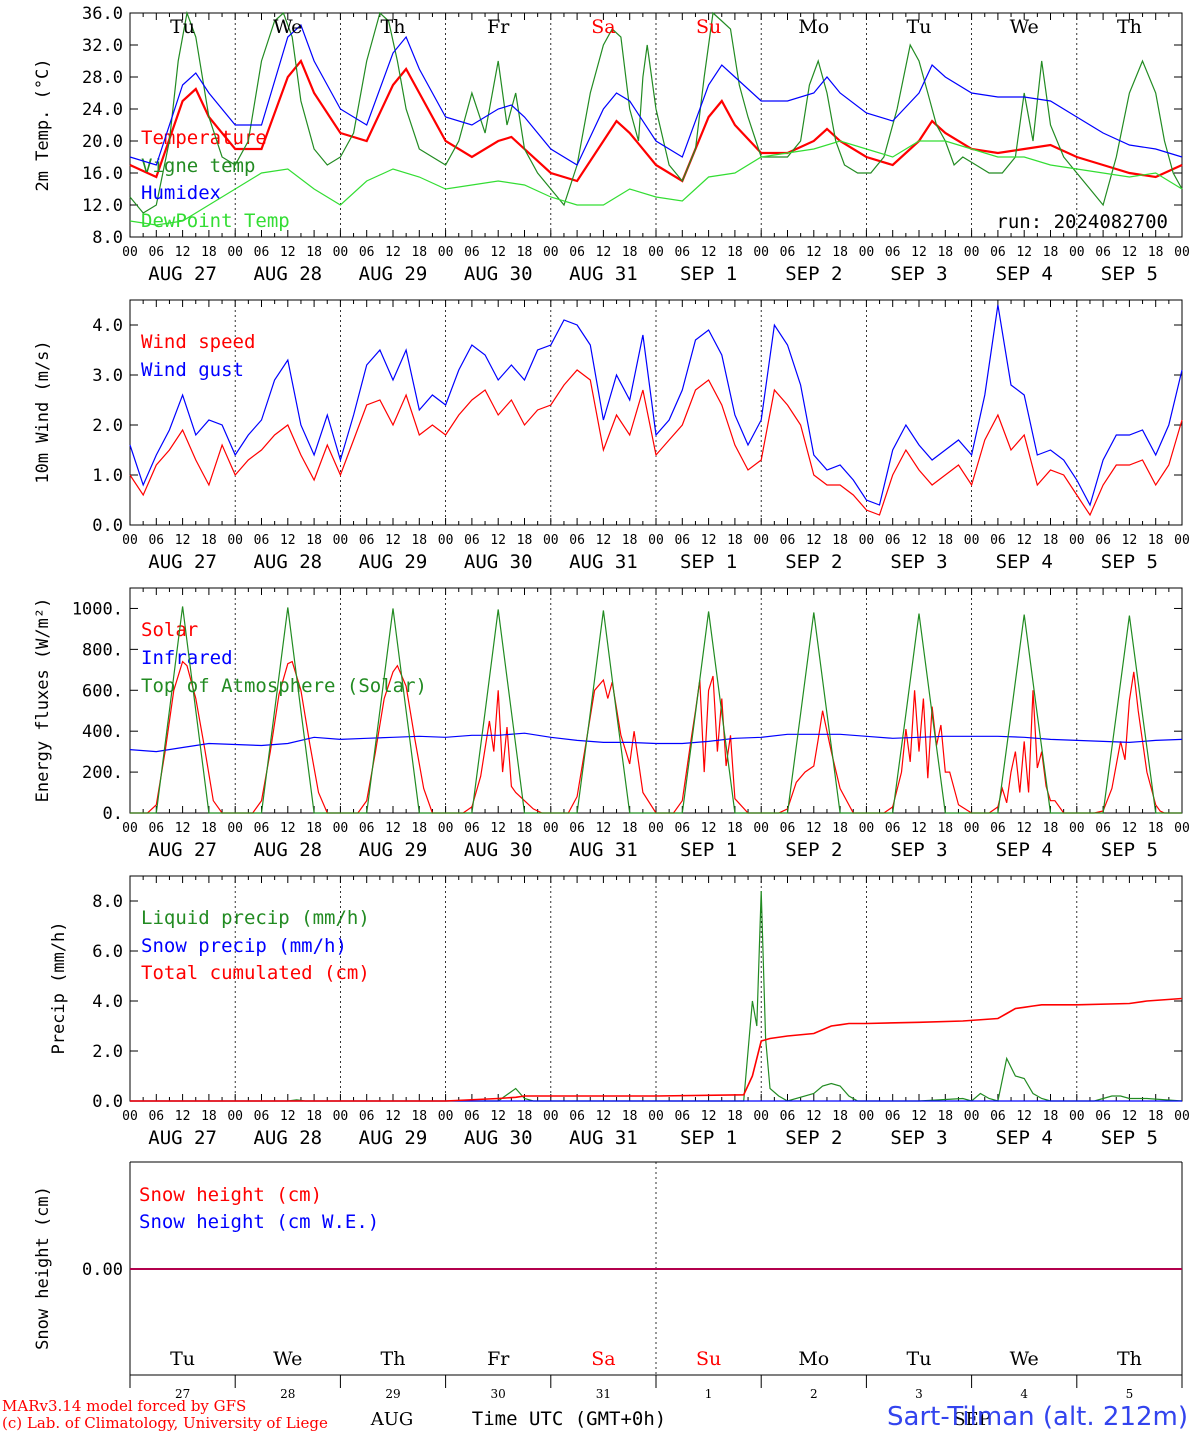 This screenshot has height=1440, width=1194. Describe the element at coordinates (107, 376) in the screenshot. I see `y-tick-label: 3.0` at that location.